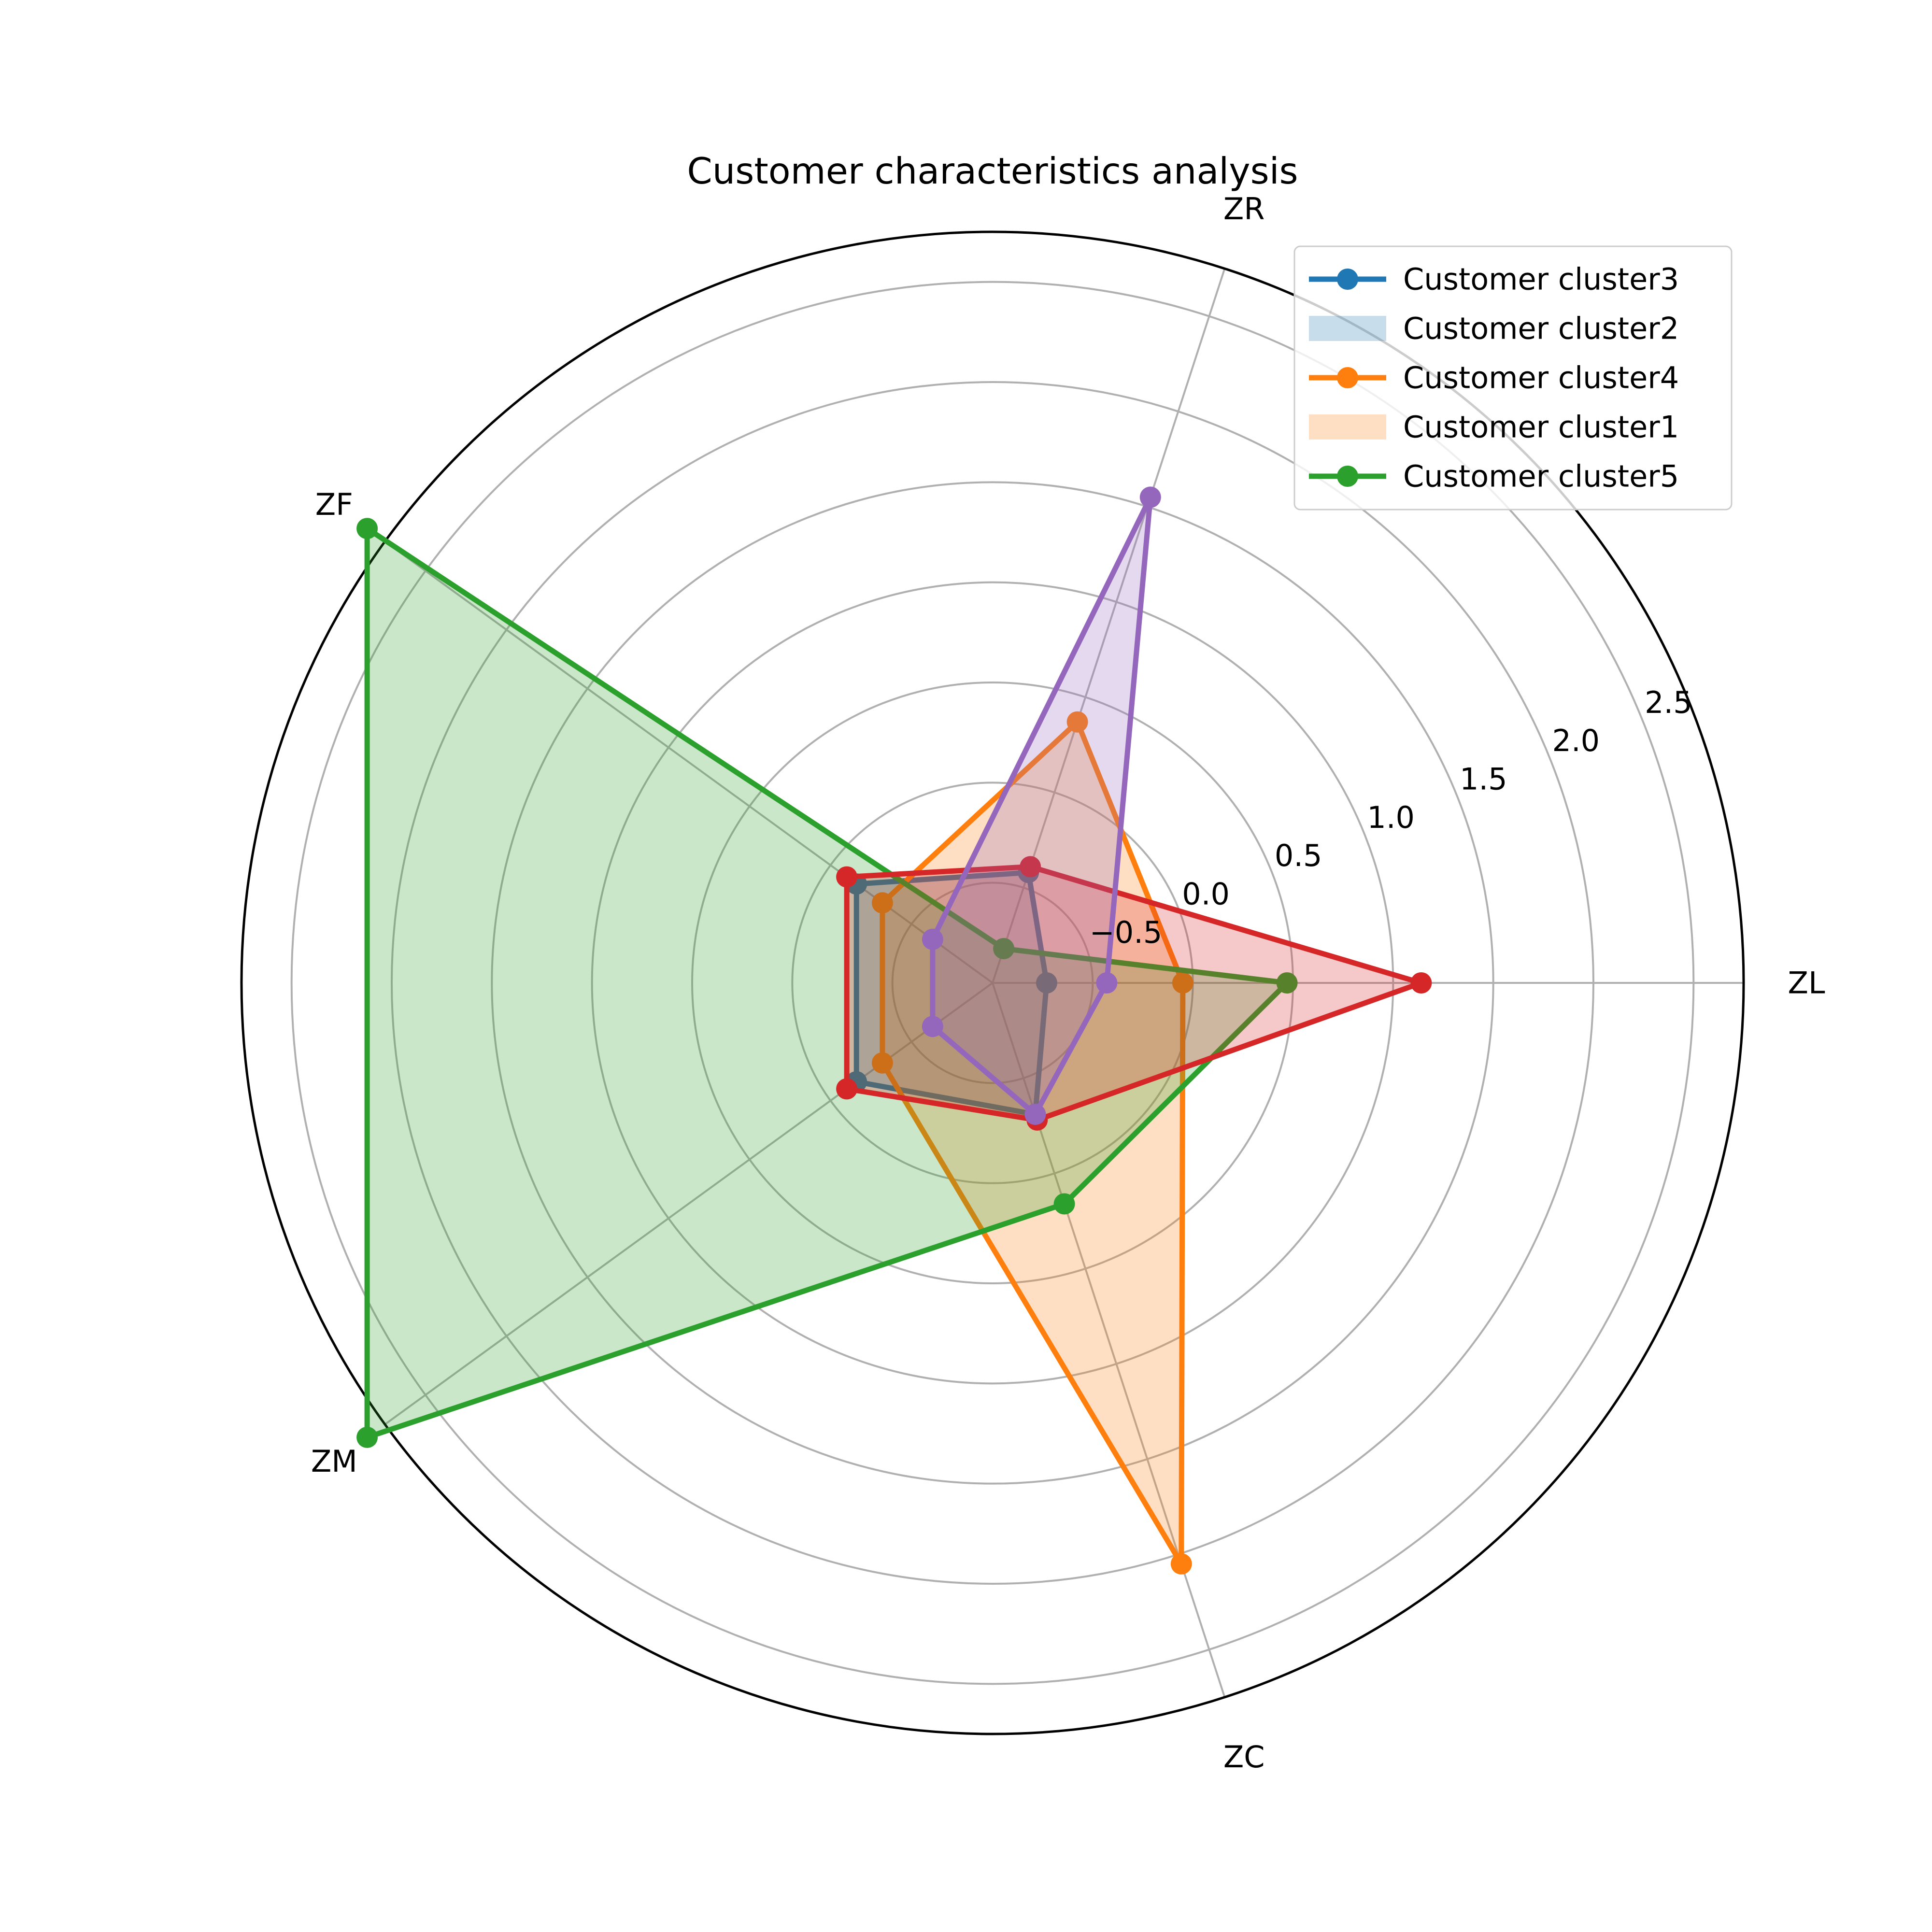  I want to click on series-5-point-zc, so click(1035, 1114).